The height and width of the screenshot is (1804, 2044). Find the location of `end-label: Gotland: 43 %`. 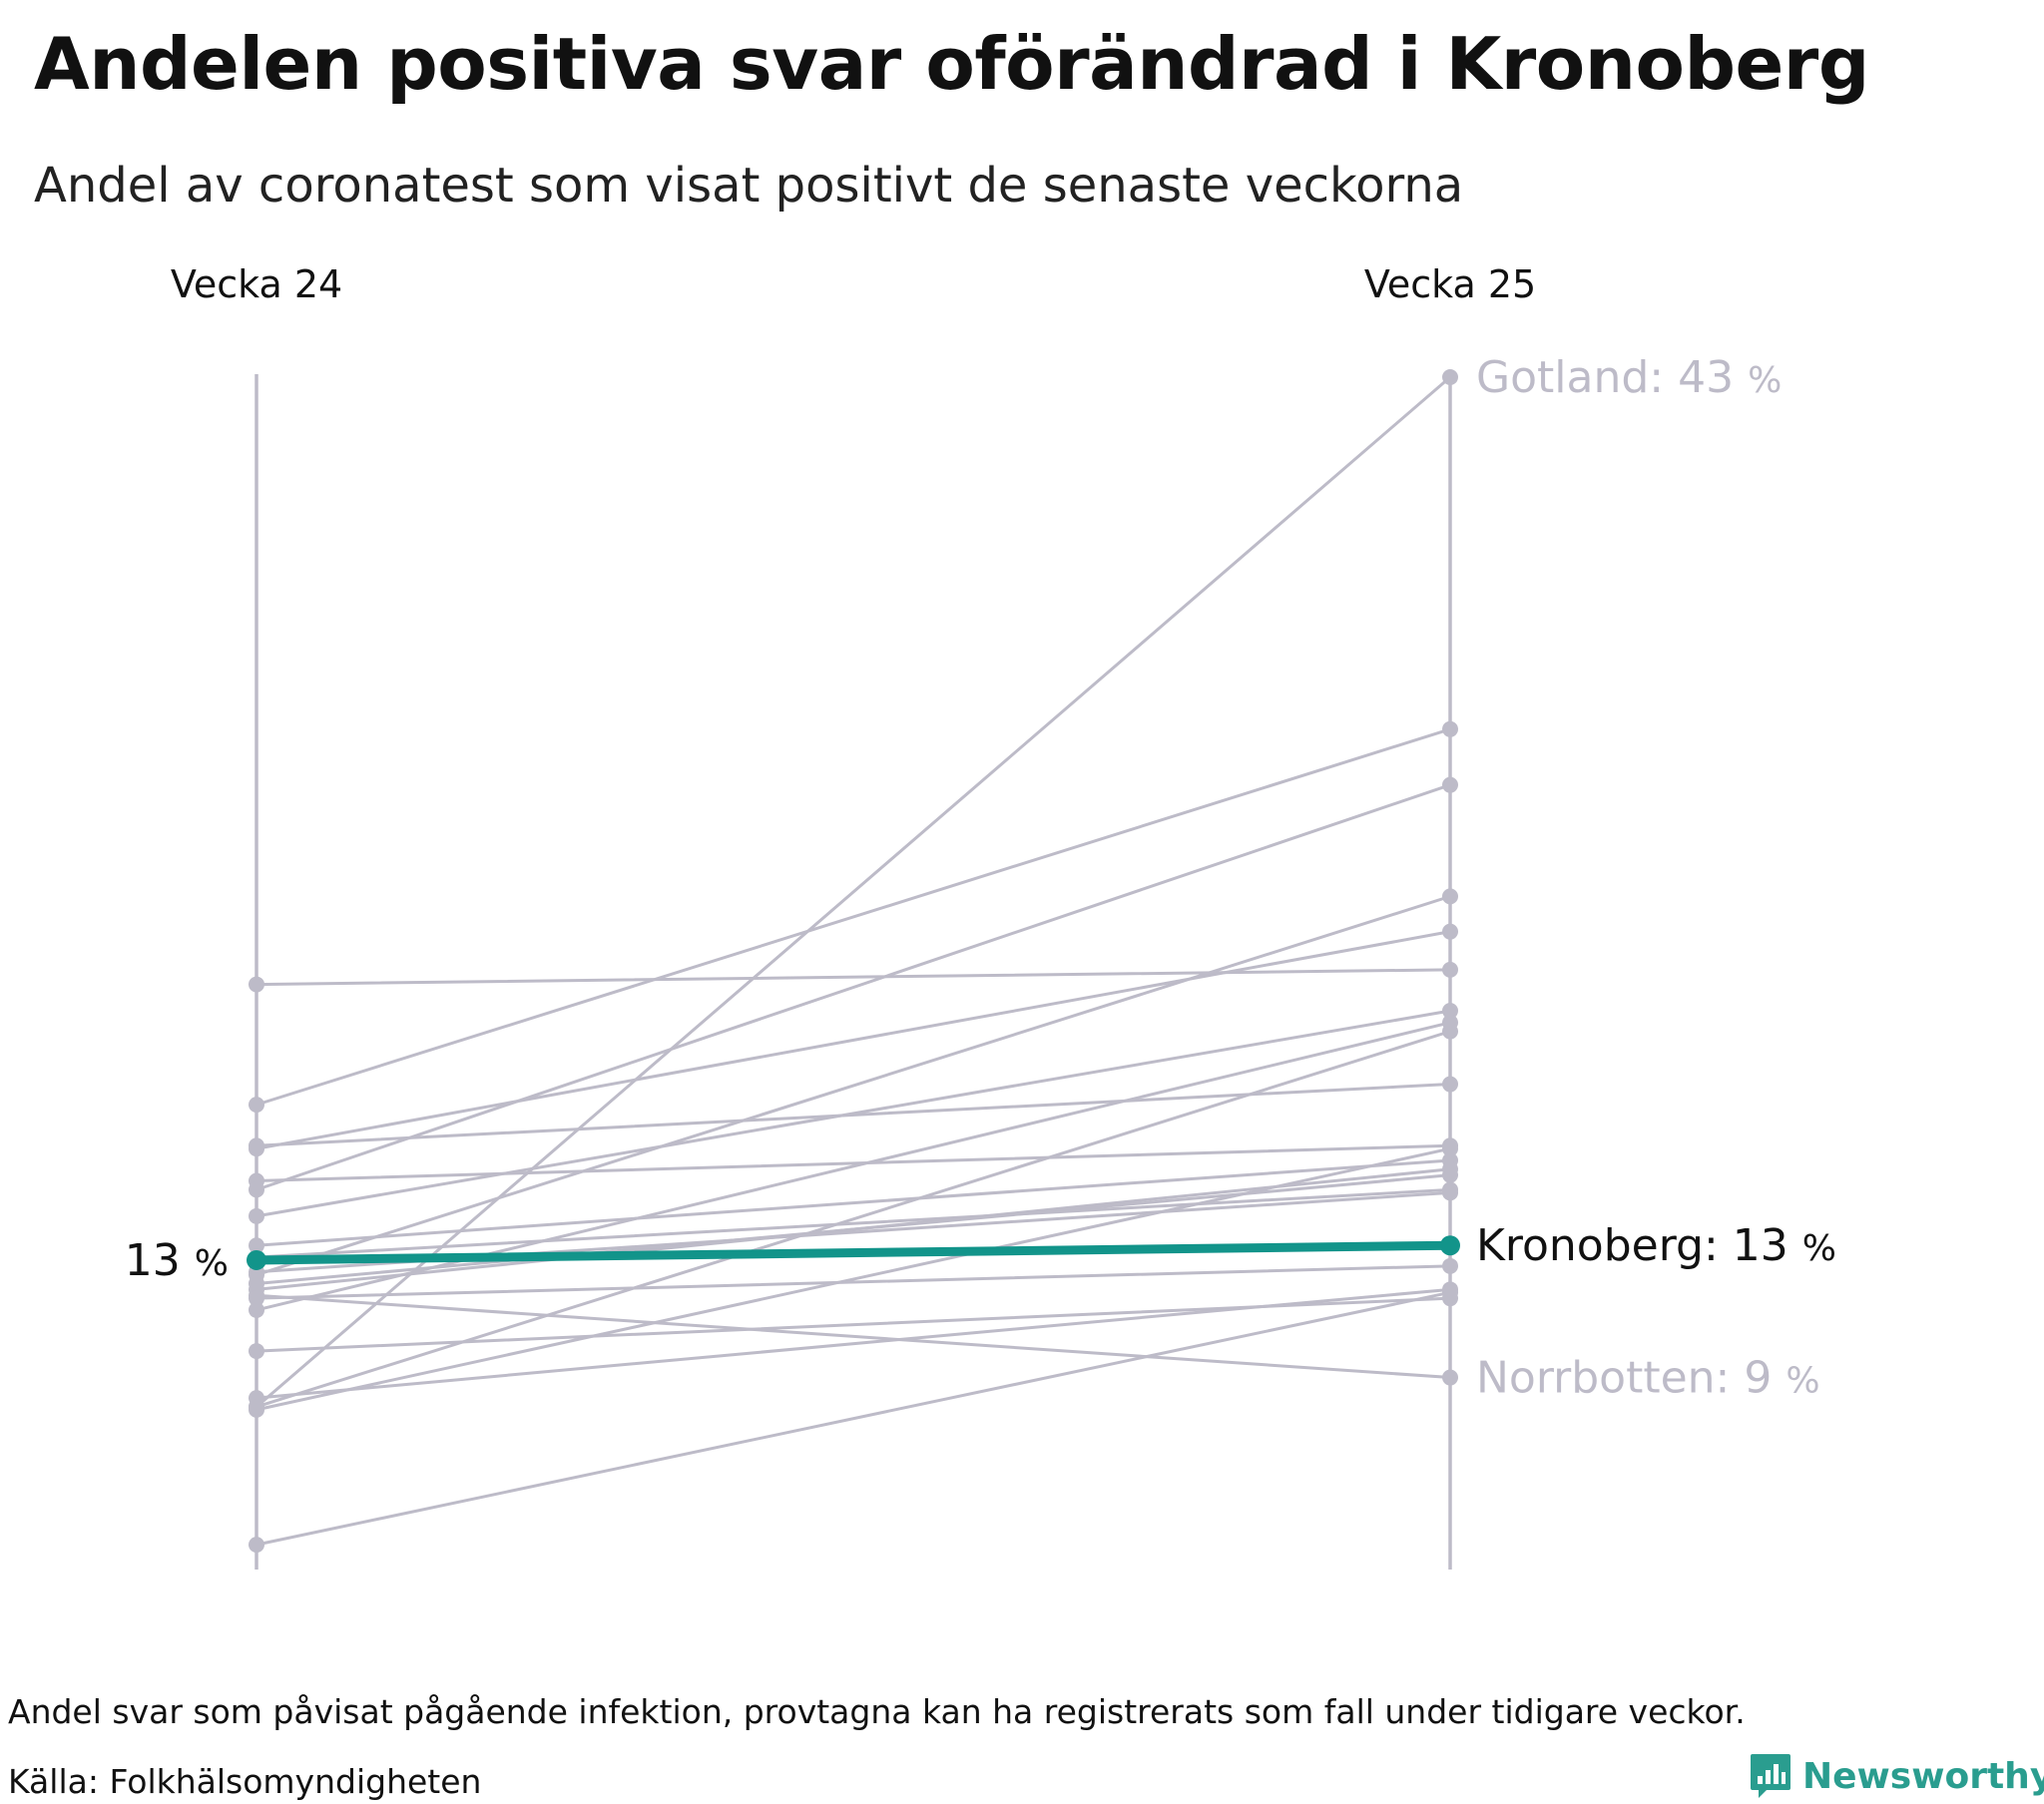

end-label: Gotland: 43 % is located at coordinates (1629, 377).